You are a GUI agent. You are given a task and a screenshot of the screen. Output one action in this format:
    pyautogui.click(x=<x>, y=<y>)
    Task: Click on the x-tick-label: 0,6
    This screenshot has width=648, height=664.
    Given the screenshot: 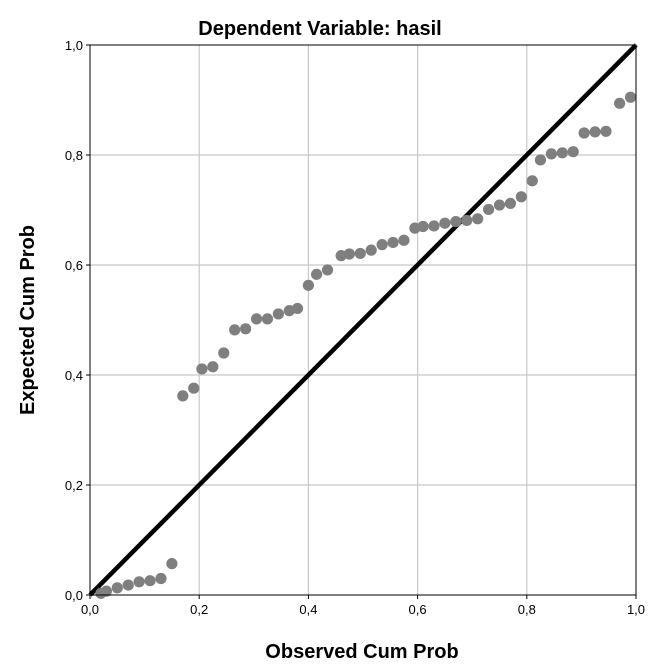 What is the action you would take?
    pyautogui.click(x=418, y=609)
    